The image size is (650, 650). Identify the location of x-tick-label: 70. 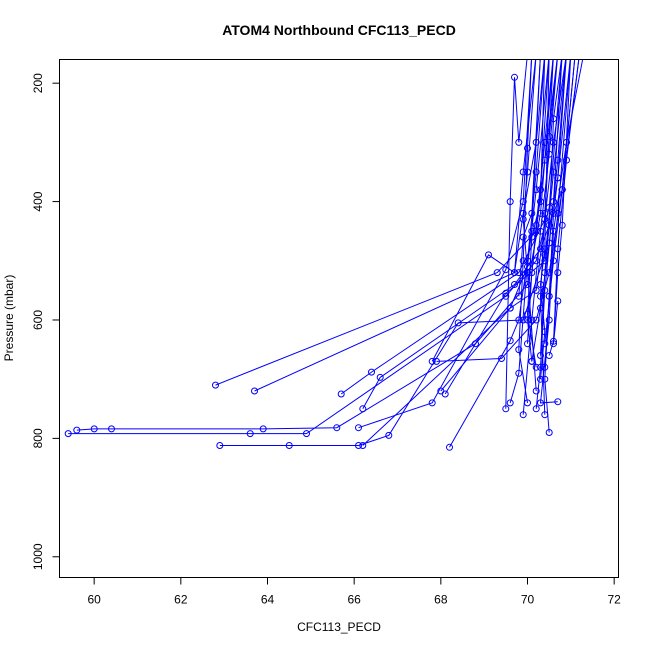
(528, 600).